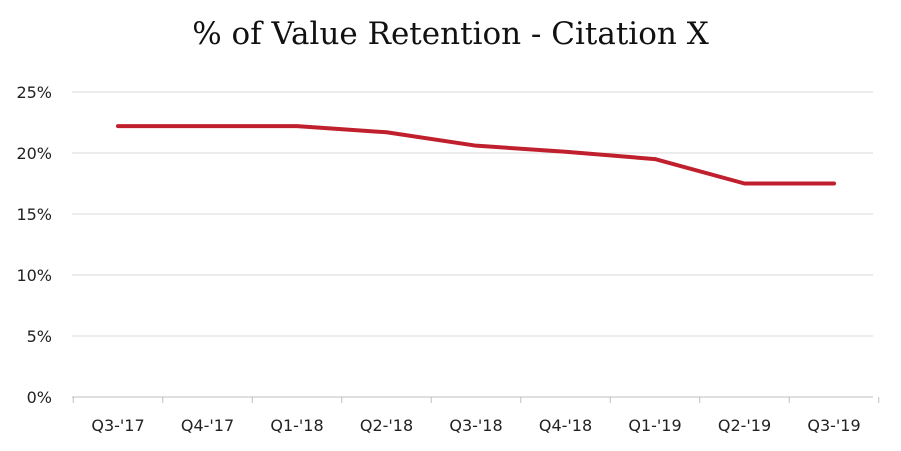 Image resolution: width=901 pixels, height=451 pixels. What do you see at coordinates (450, 34) in the screenshot?
I see `chart-title: % of Value Retention - Citation X` at bounding box center [450, 34].